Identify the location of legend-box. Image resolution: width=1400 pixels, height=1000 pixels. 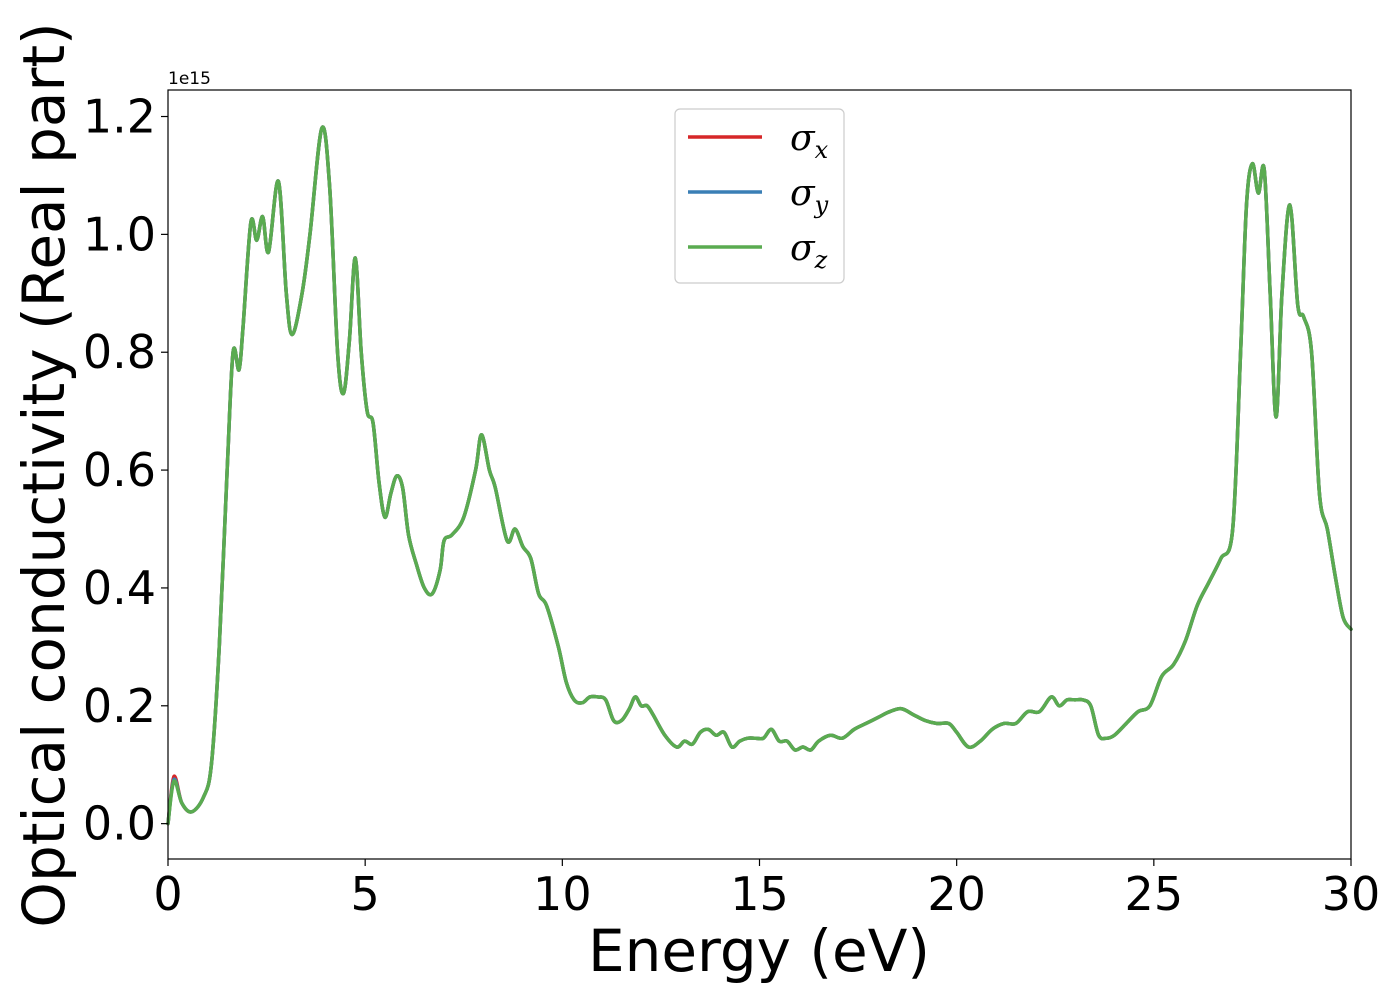
(759, 196).